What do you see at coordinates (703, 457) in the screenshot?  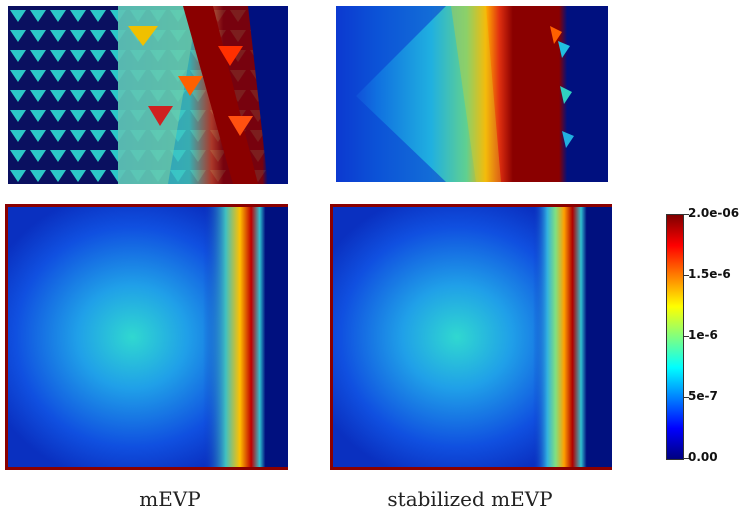 I see `colorbar-tick-label: 0.00` at bounding box center [703, 457].